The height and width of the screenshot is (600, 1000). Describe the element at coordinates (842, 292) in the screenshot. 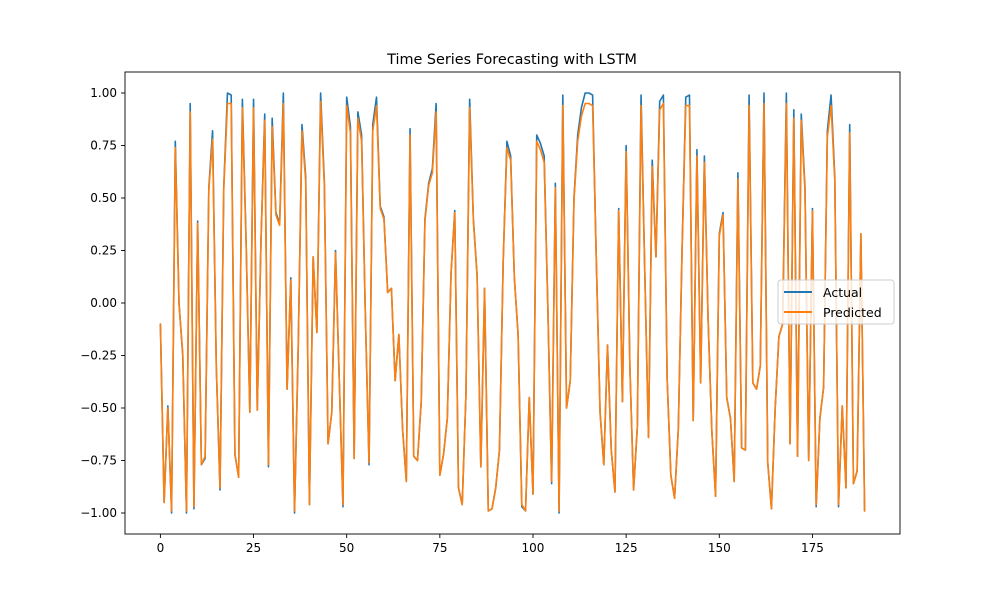

I see `legend-label-actual: Actual` at that location.